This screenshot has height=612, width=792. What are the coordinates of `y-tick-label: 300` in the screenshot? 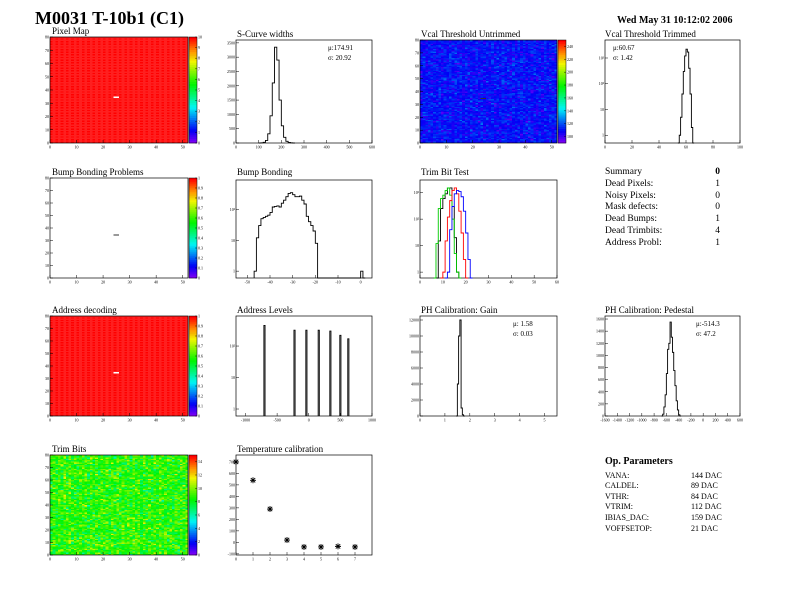 It's located at (232, 507).